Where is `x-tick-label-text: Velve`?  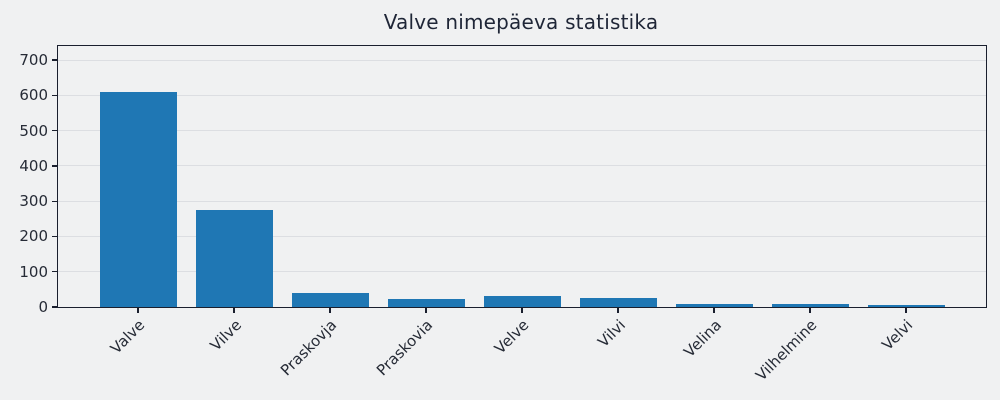 x-tick-label-text: Velve is located at coordinates (512, 337).